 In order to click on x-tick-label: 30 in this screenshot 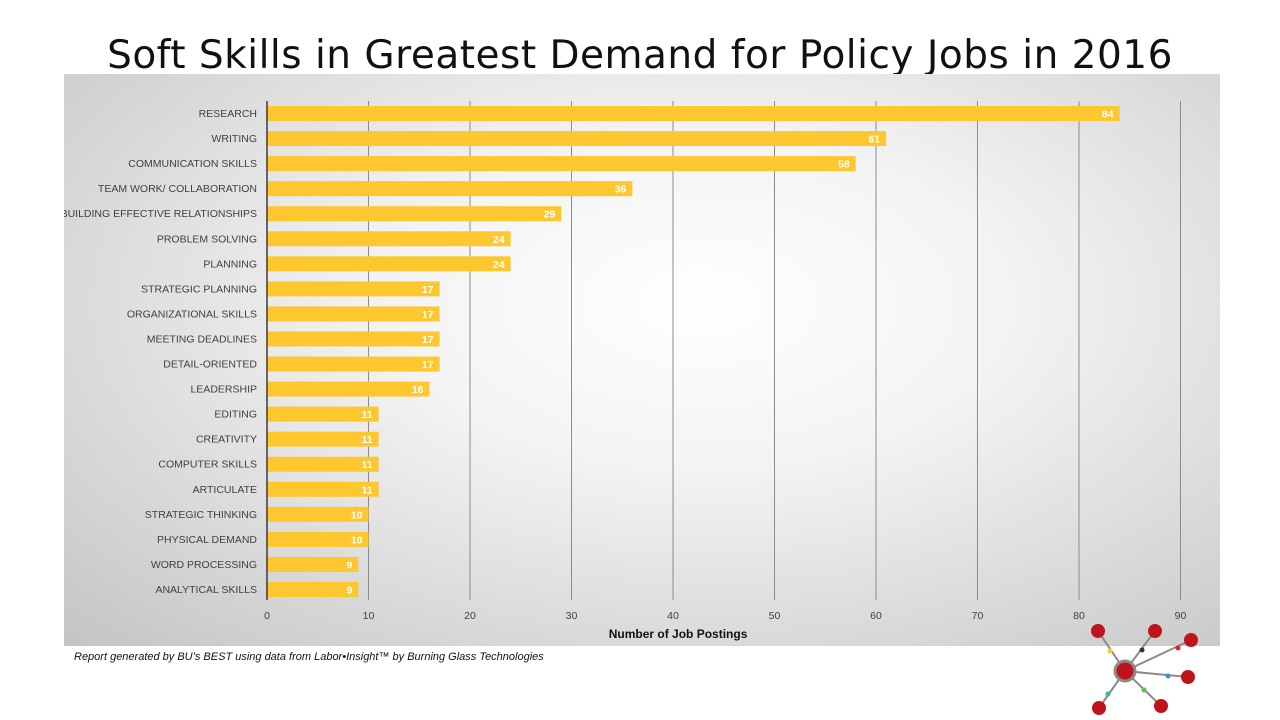, I will do `click(572, 616)`.